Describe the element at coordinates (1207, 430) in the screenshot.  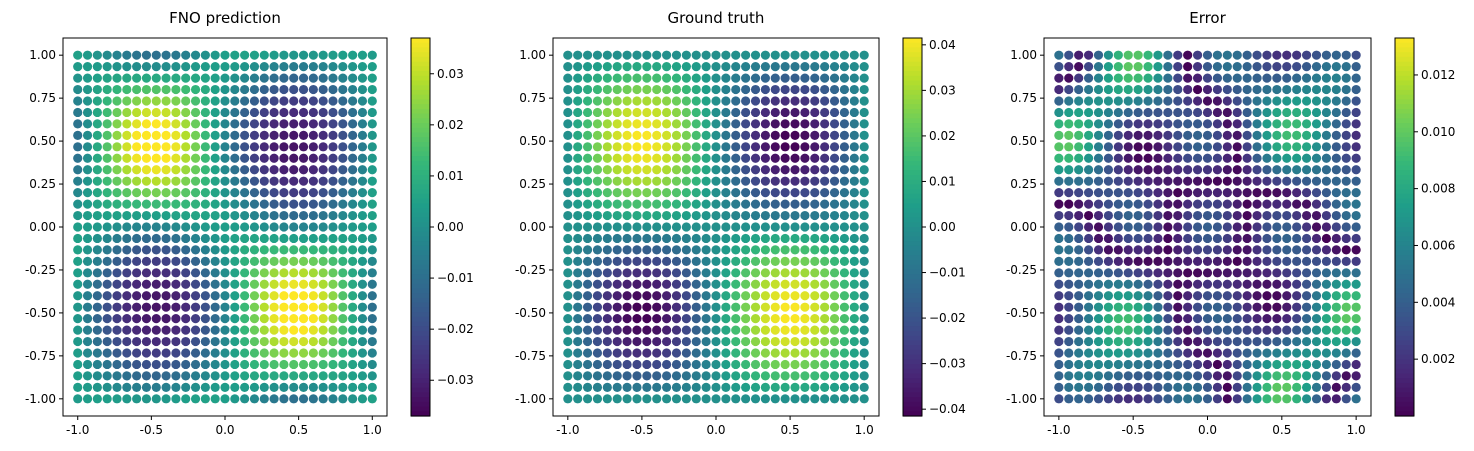
I see `x-tick-label: 0.0` at that location.